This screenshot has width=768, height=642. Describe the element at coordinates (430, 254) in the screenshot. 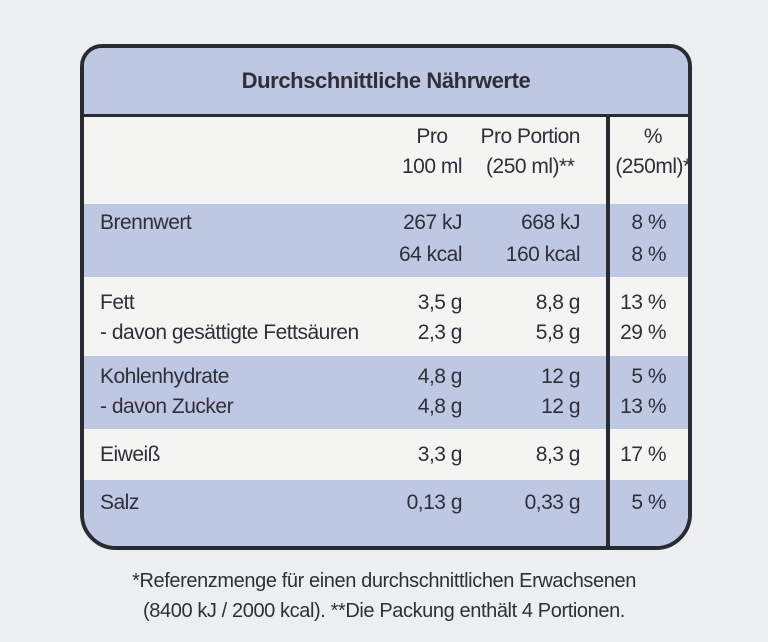

I see `value-per-100ml: 64 kcal` at that location.